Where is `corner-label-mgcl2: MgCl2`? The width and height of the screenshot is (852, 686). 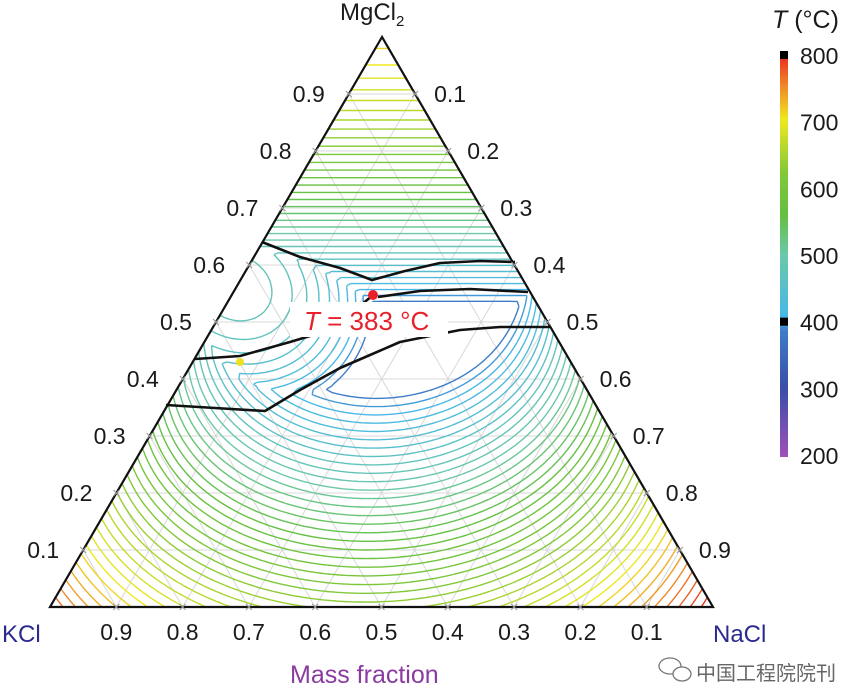
corner-label-mgcl2: MgCl2 is located at coordinates (372, 15).